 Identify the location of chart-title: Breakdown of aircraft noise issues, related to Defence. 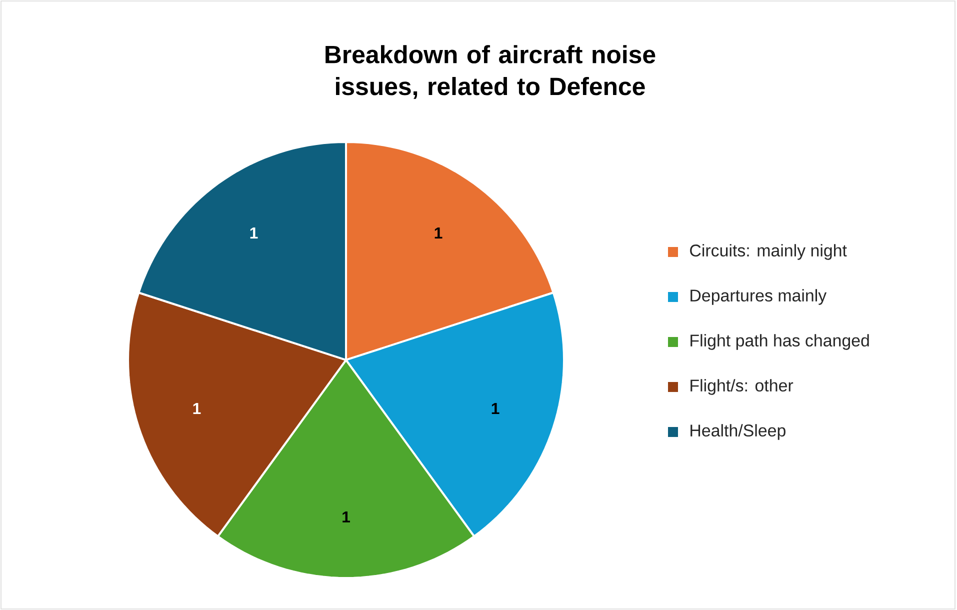
(491, 72).